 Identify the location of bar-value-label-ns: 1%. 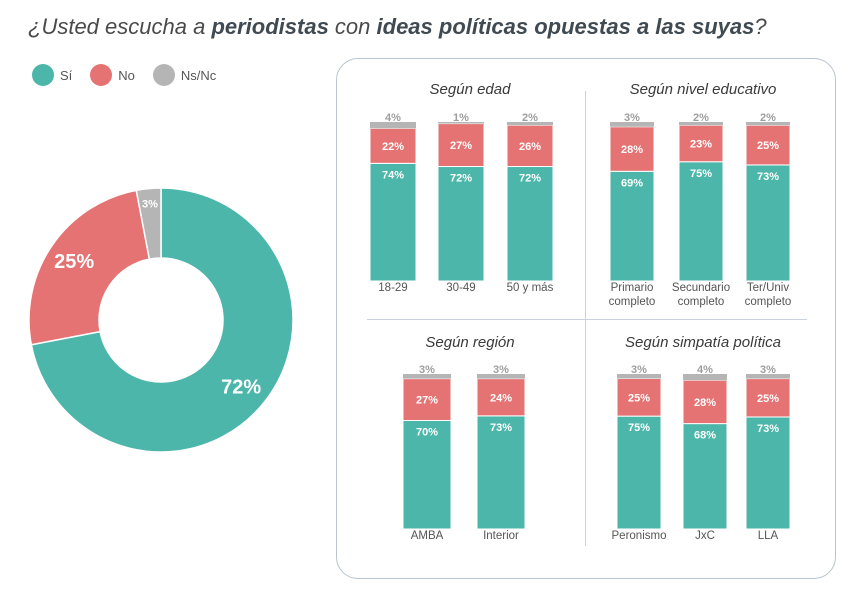
(461, 118).